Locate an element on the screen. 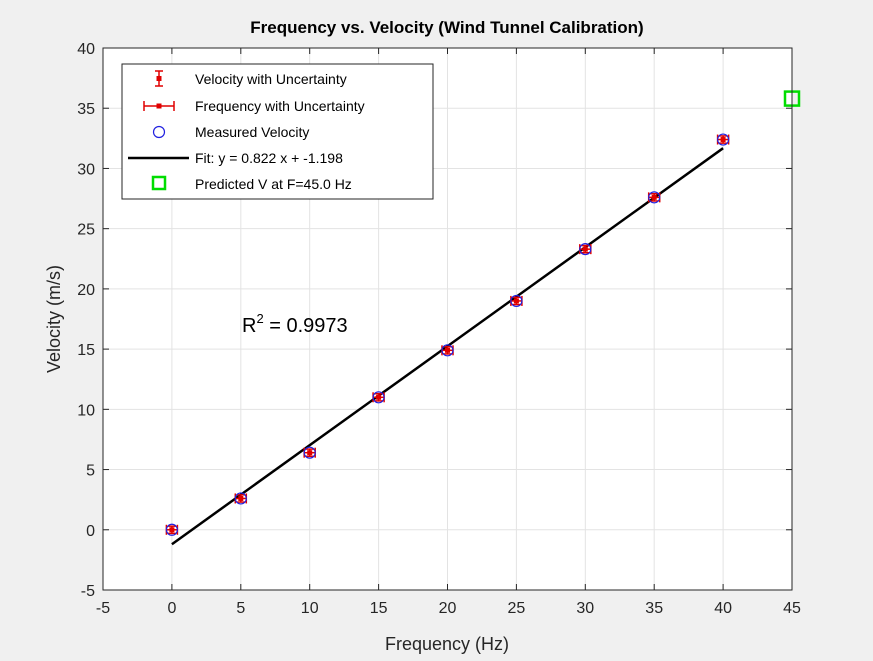  x-tick-label: 30 is located at coordinates (585, 608).